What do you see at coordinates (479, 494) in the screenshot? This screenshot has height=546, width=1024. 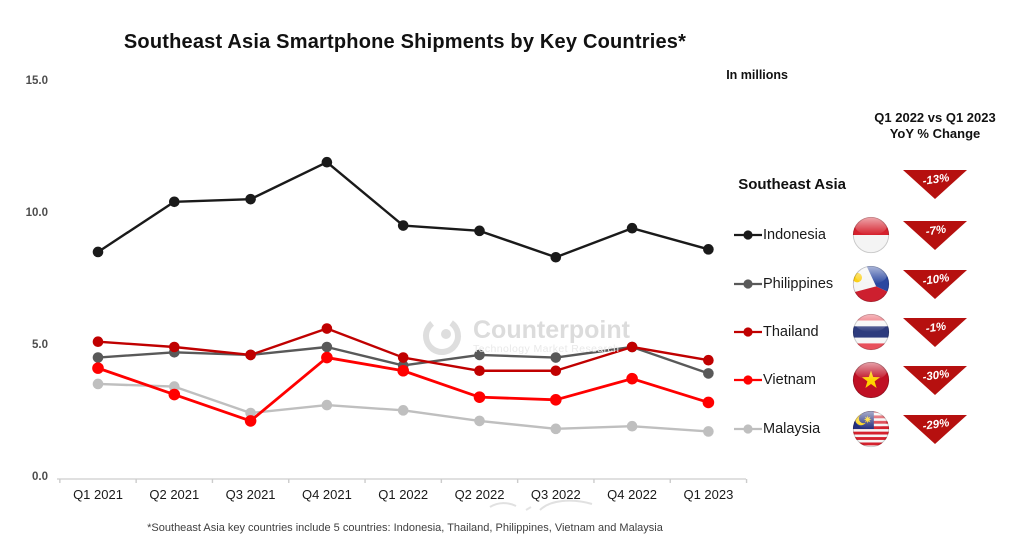 I see `x-axis-label: Q2 2022` at bounding box center [479, 494].